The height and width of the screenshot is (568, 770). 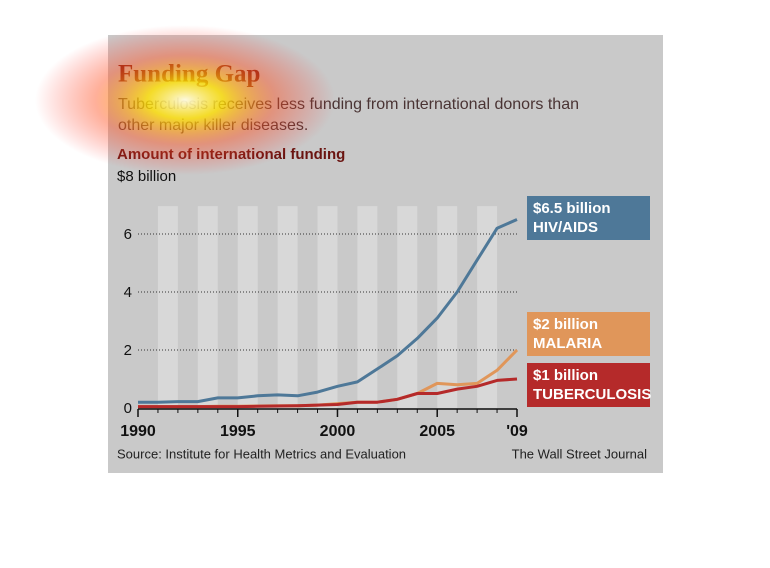 I want to click on x-tick-label: '09, so click(x=517, y=431).